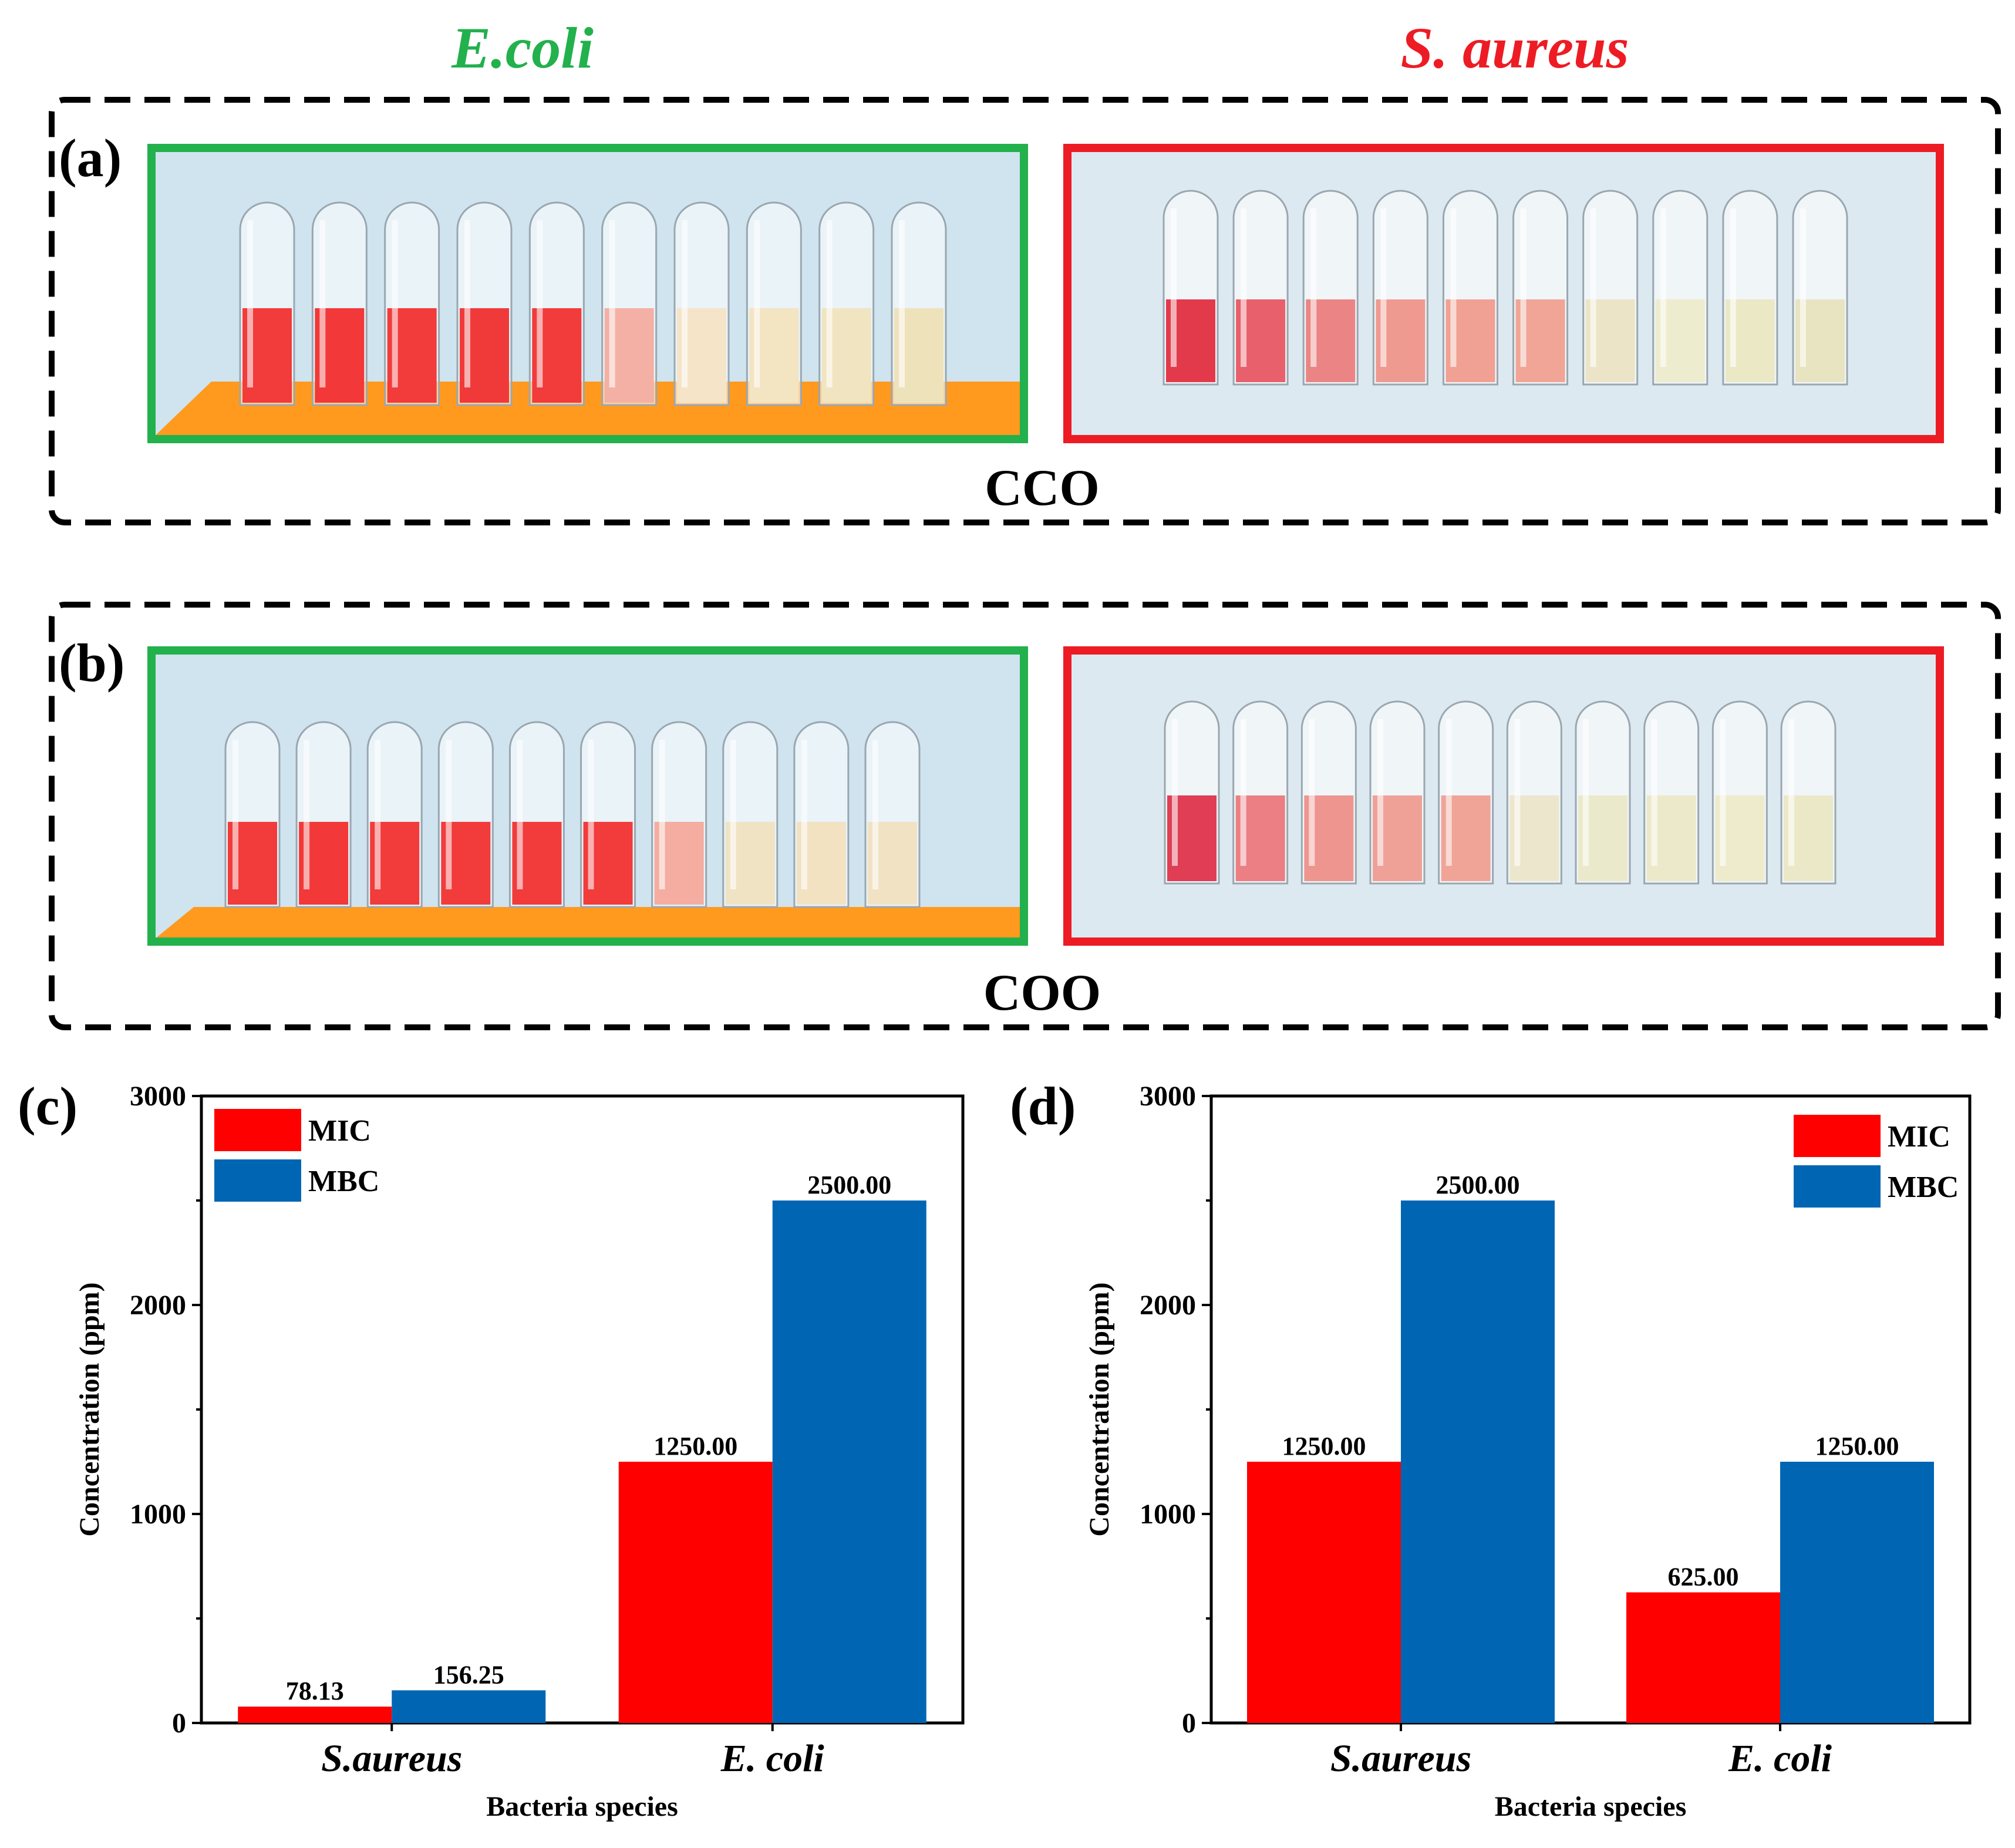  Describe the element at coordinates (158, 1514) in the screenshot. I see `y-tick-label: 1000` at that location.